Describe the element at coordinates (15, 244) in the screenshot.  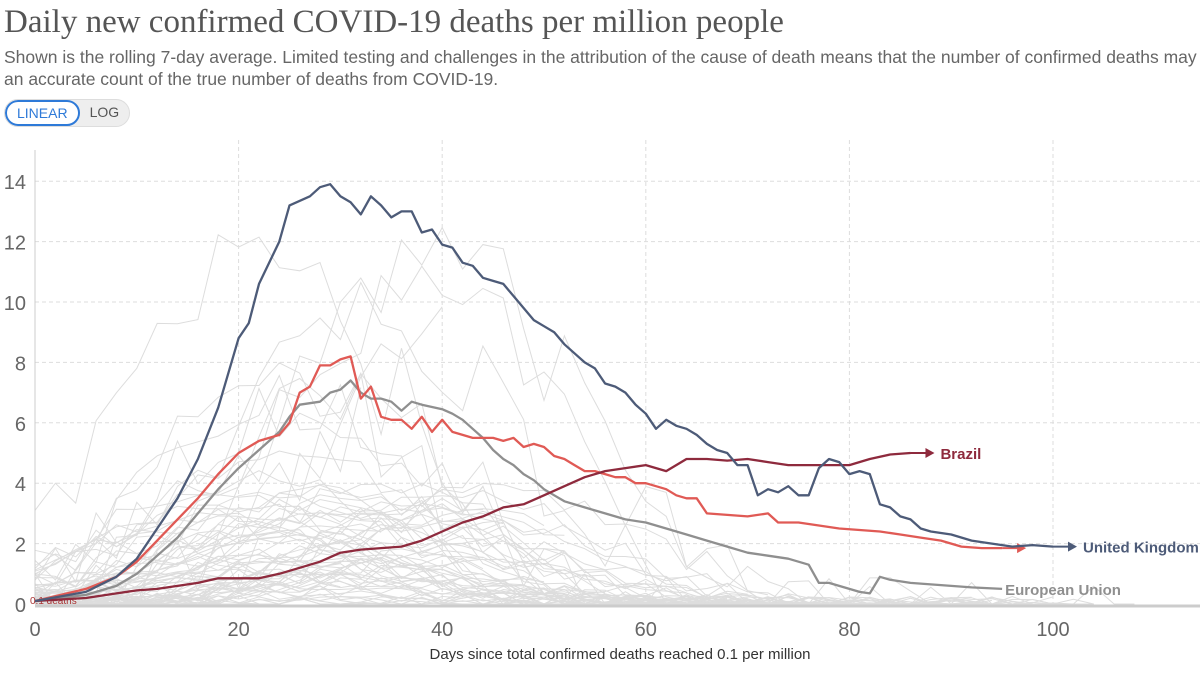
I see `y-tick-label: 12` at that location.